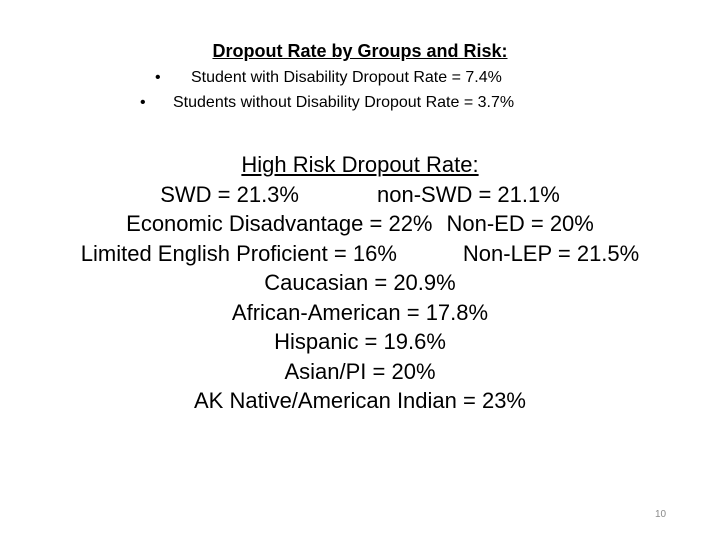 This screenshot has height=540, width=720. Describe the element at coordinates (359, 400) in the screenshot. I see `rate-line: AK Native/American Indian = 23%` at that location.